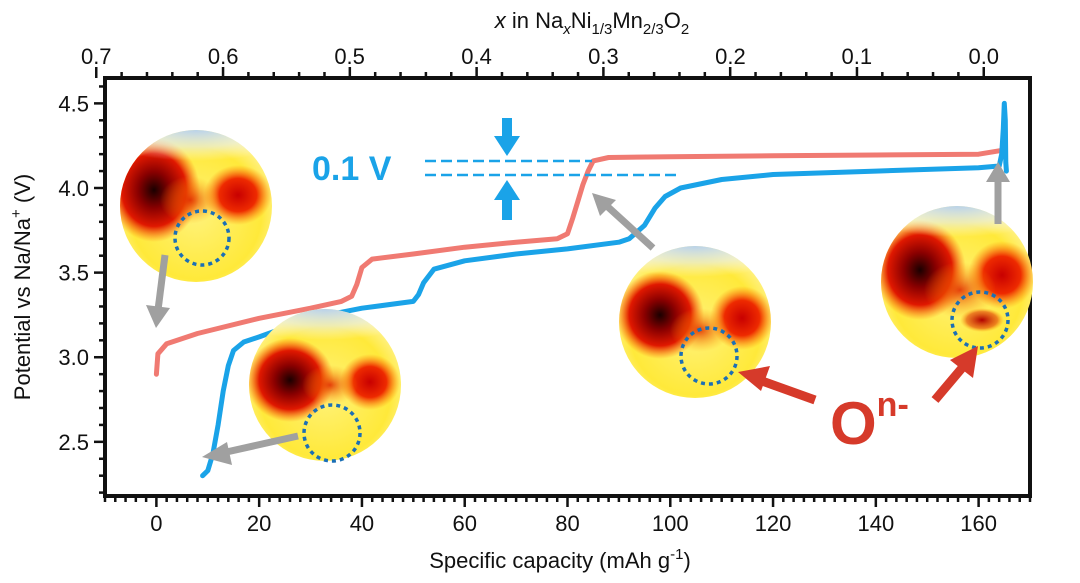 The image size is (1080, 583). Describe the element at coordinates (670, 523) in the screenshot. I see `x-tick-label: 100` at that location.